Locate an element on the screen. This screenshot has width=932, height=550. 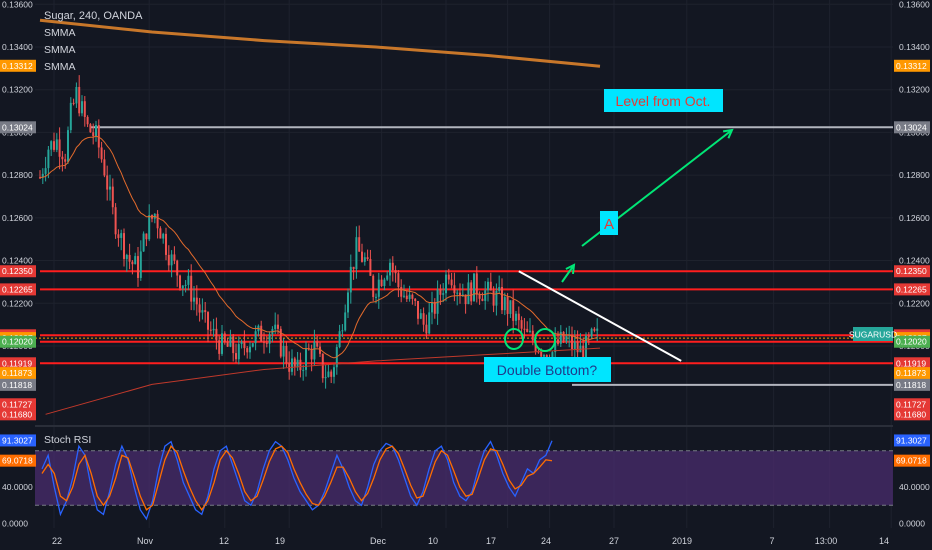
time-label: 17 is located at coordinates (491, 541).